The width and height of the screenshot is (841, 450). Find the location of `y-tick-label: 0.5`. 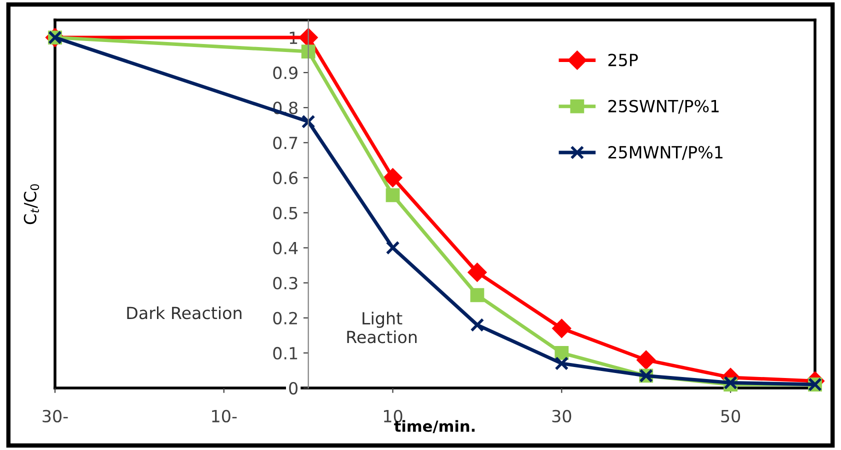

y-tick-label: 0.5 is located at coordinates (285, 213).